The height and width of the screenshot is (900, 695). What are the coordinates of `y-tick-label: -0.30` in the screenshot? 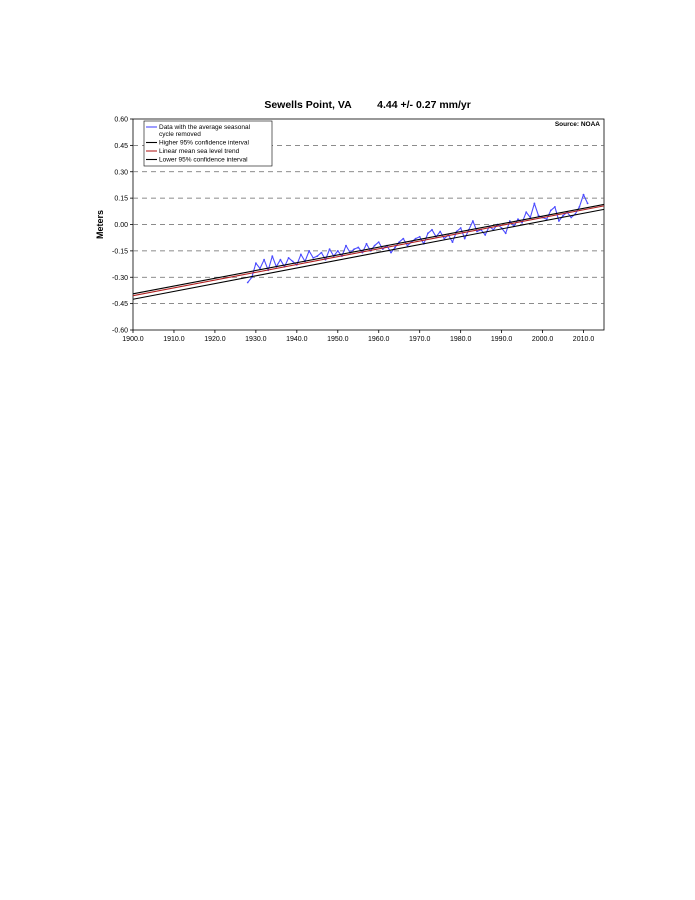 It's located at (120, 278).